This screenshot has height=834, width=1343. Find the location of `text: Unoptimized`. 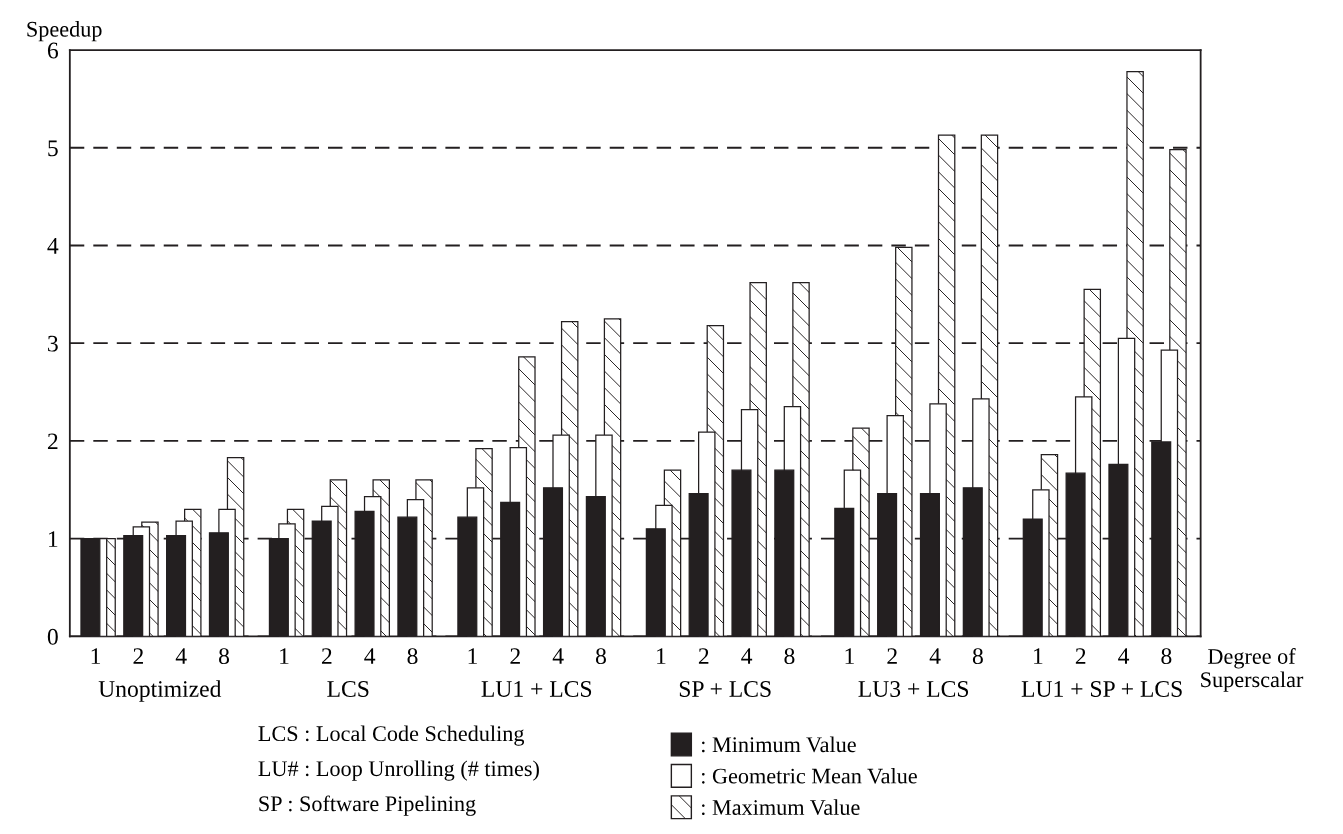

text: Unoptimized is located at coordinates (160, 691).